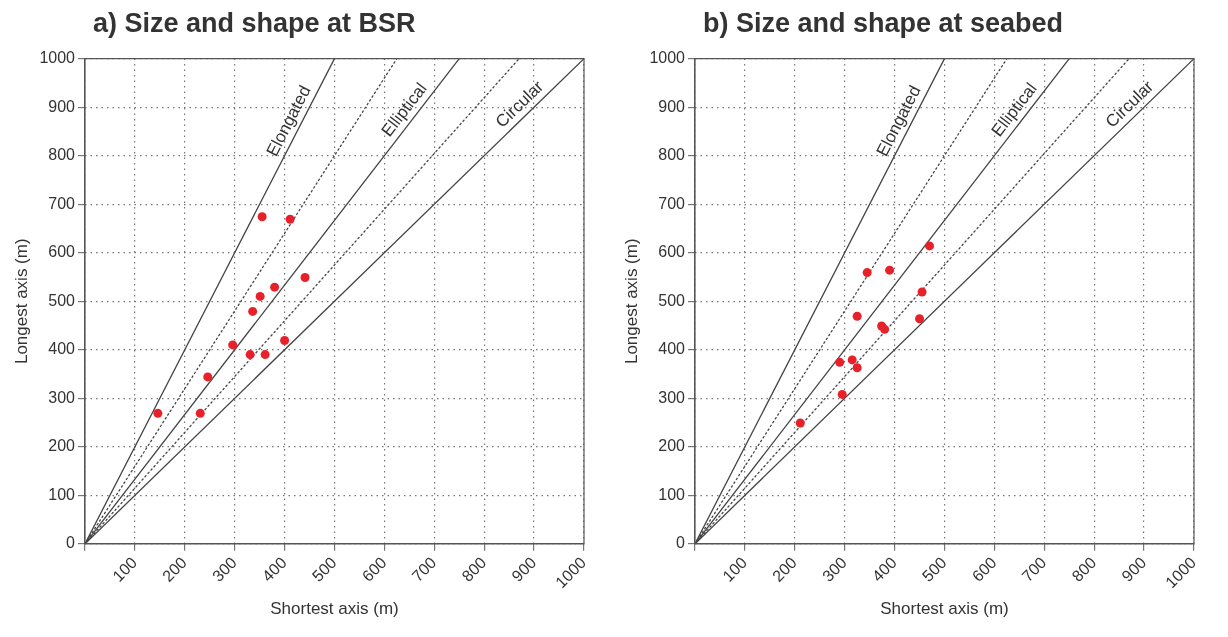 This screenshot has height=637, width=1228. Describe the element at coordinates (883, 24) in the screenshot. I see `chart-title: b) Size and shape at seabed` at that location.